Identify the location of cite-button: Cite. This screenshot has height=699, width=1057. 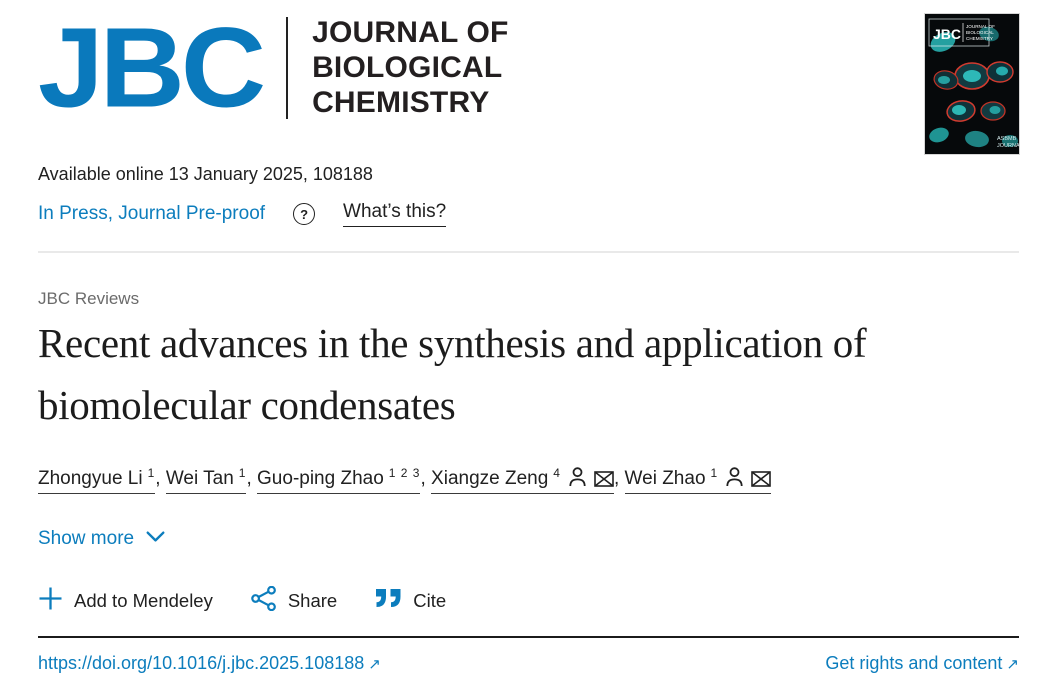
(410, 601).